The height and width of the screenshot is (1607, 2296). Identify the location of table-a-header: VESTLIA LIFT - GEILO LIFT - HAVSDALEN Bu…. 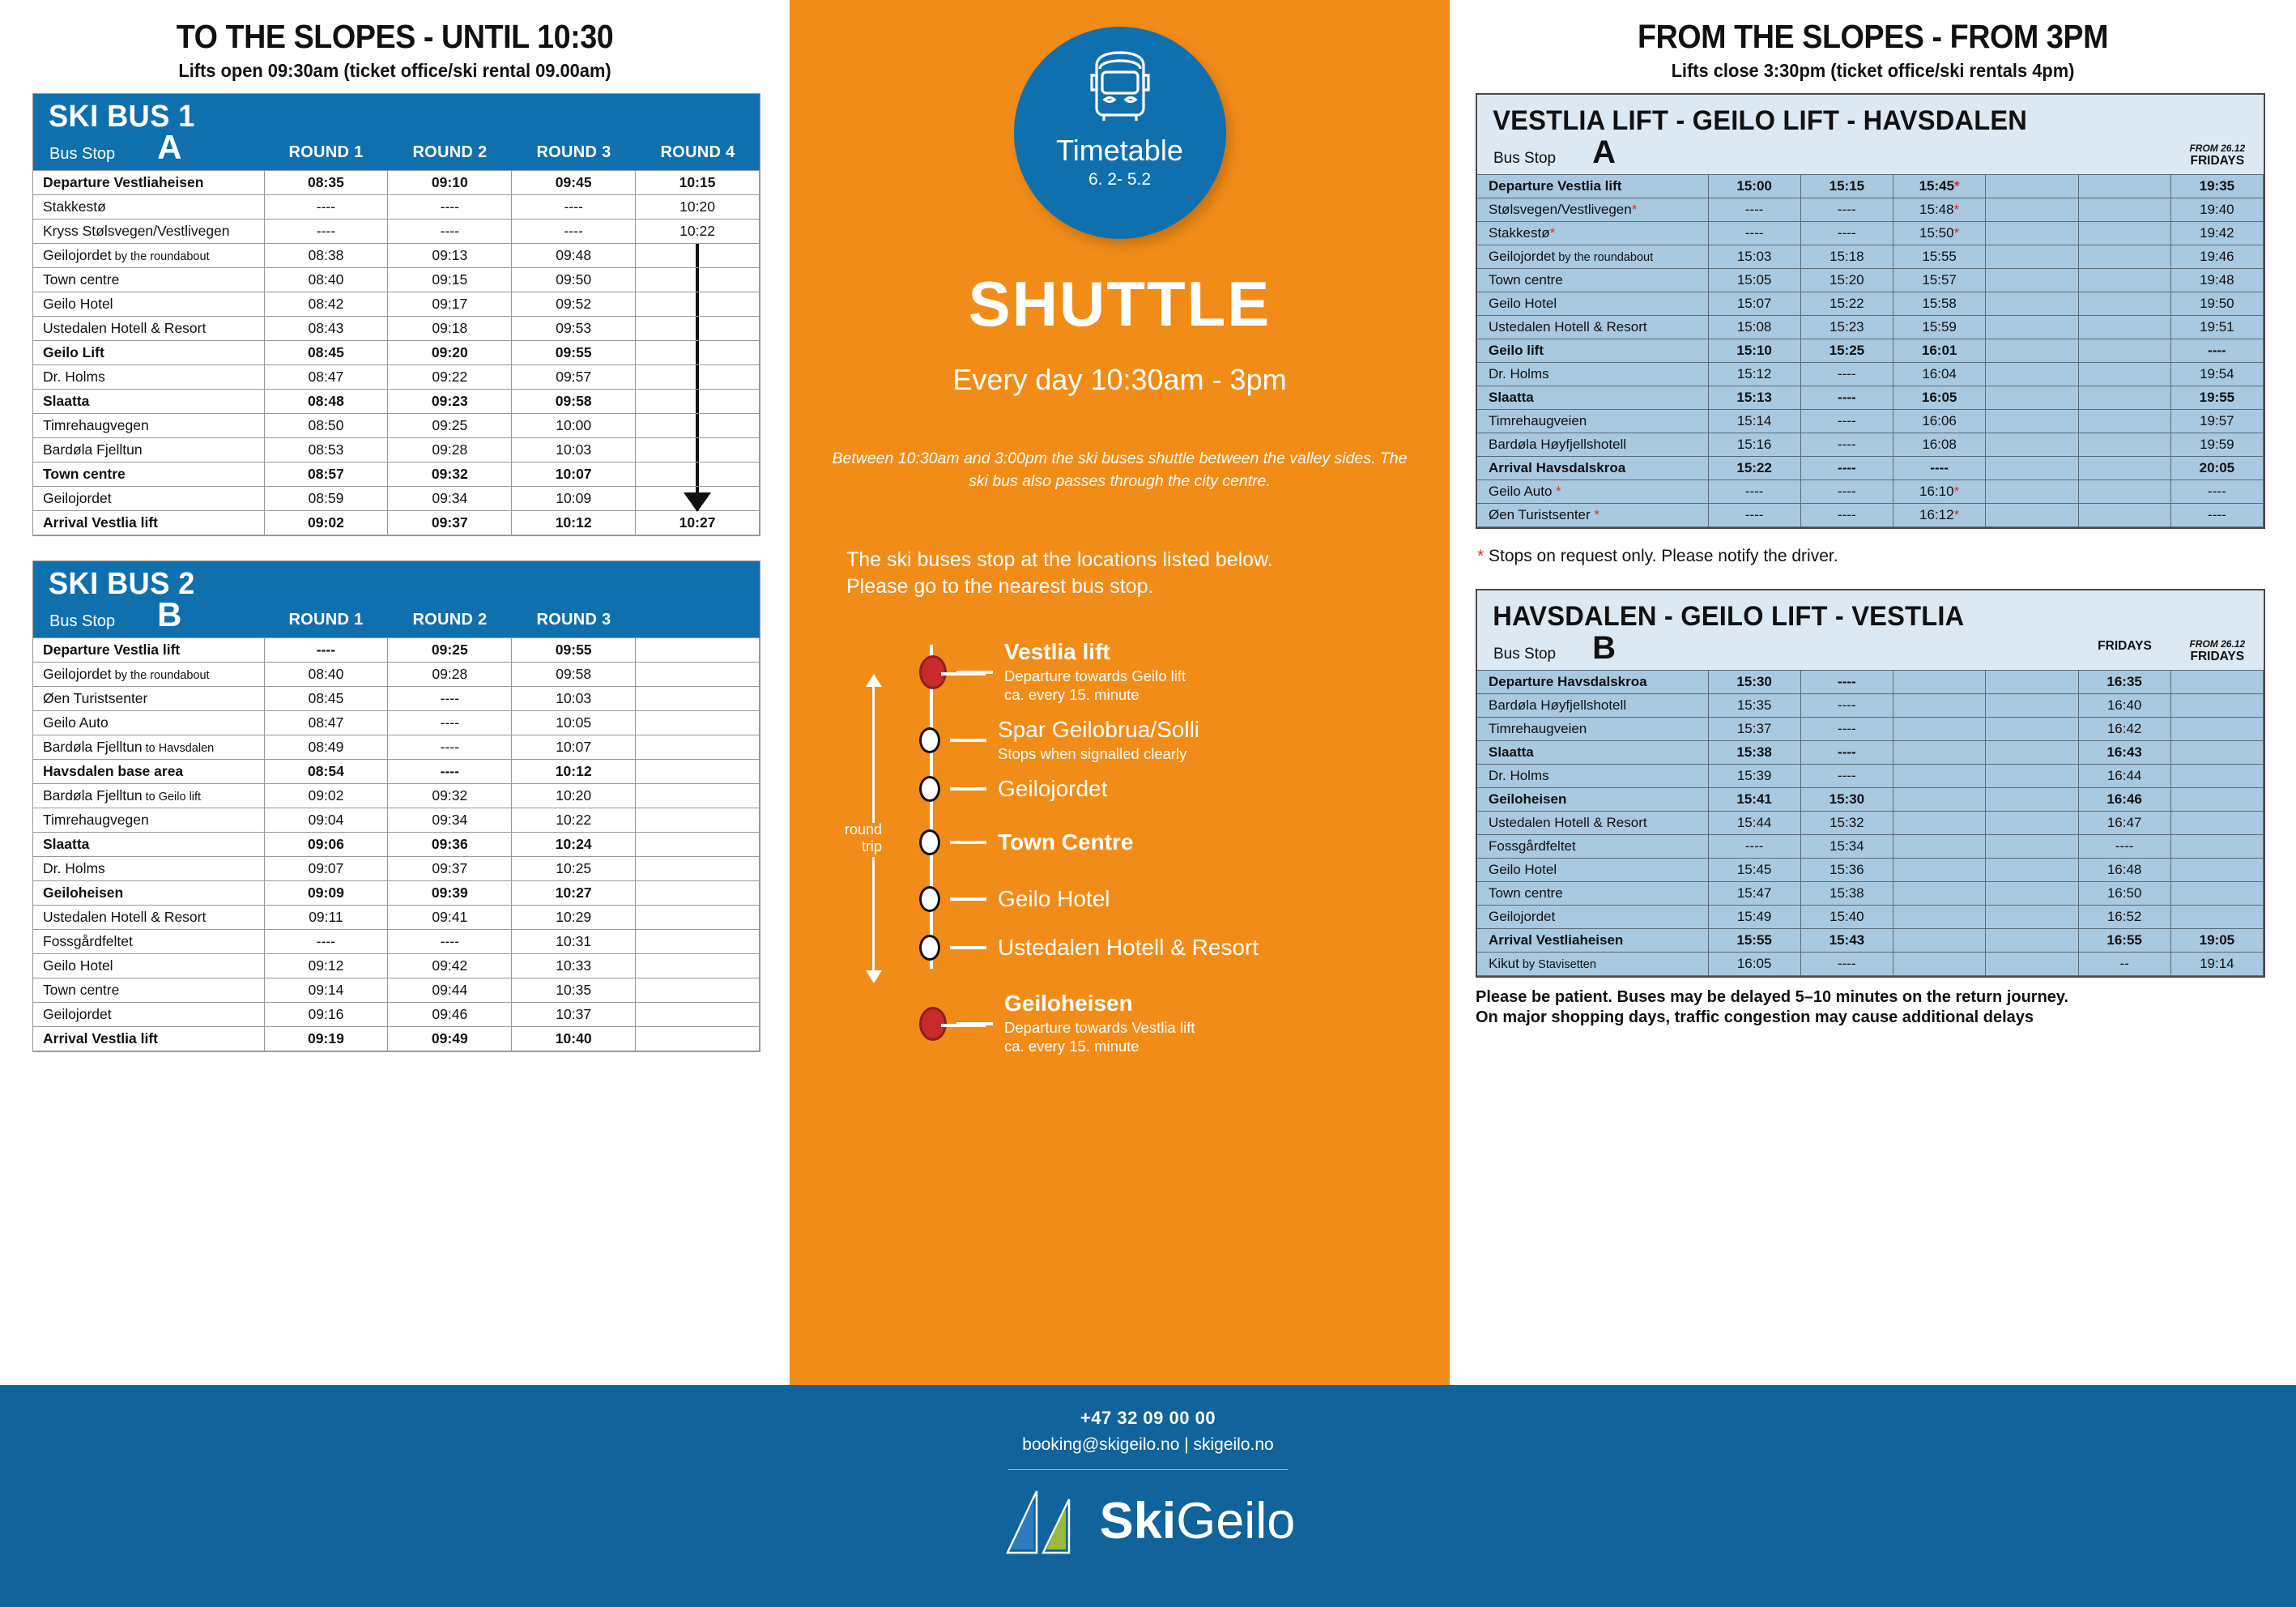
(1870, 134).